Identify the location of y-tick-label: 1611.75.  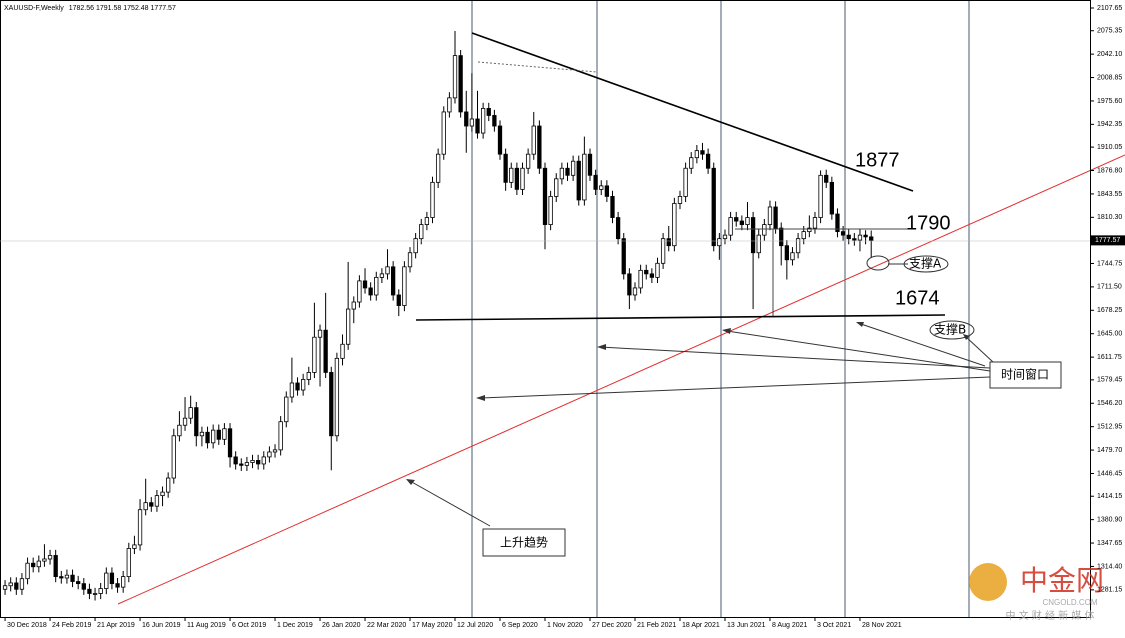
(1109, 357).